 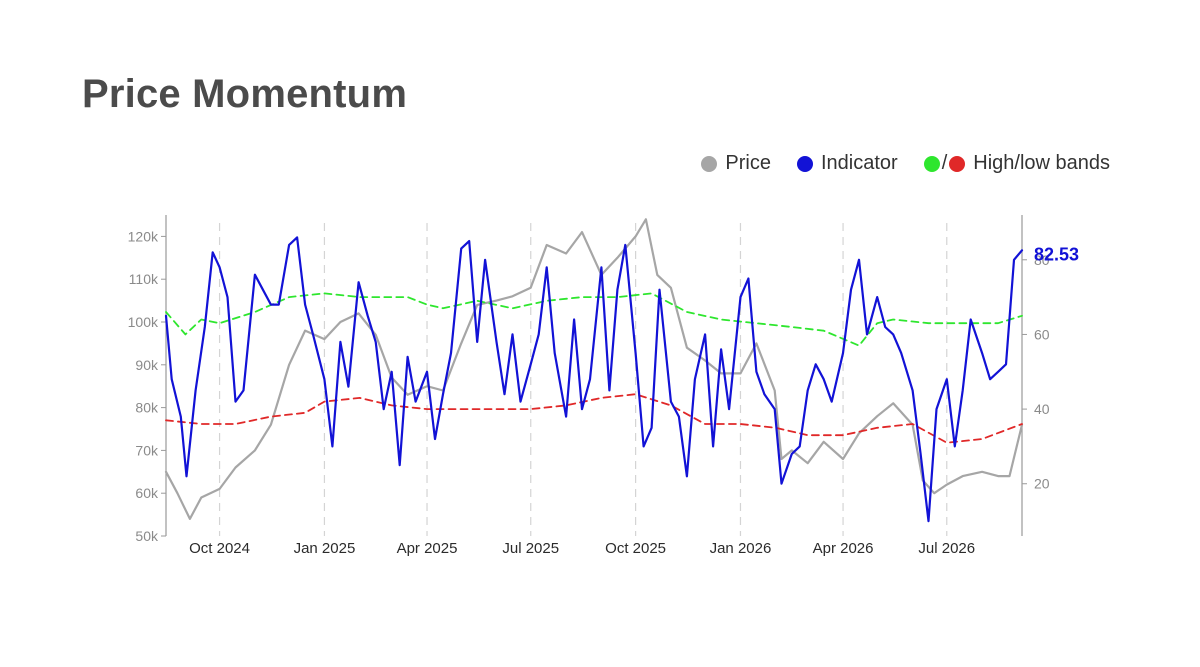 What do you see at coordinates (709, 163) in the screenshot?
I see `price-swatch-icon` at bounding box center [709, 163].